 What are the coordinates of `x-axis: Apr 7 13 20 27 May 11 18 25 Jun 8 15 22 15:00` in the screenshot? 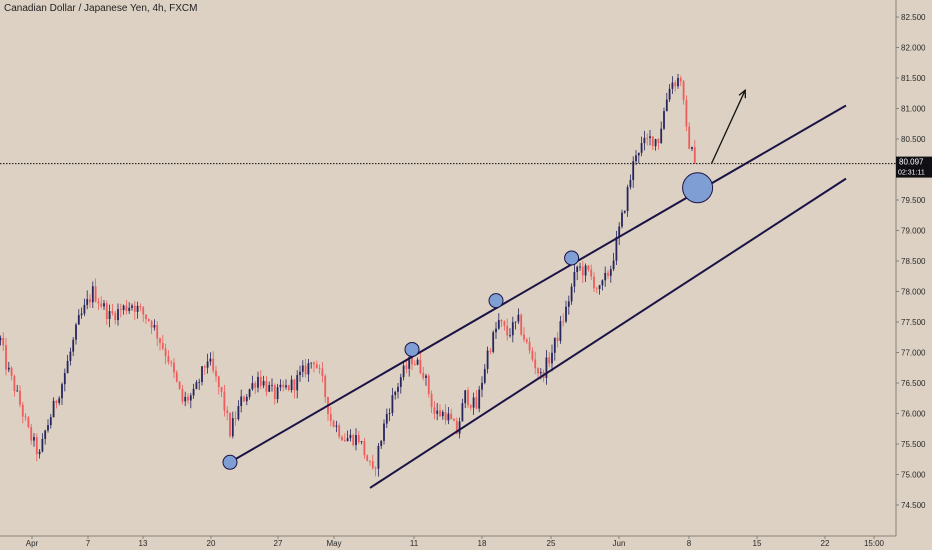 It's located at (448, 541).